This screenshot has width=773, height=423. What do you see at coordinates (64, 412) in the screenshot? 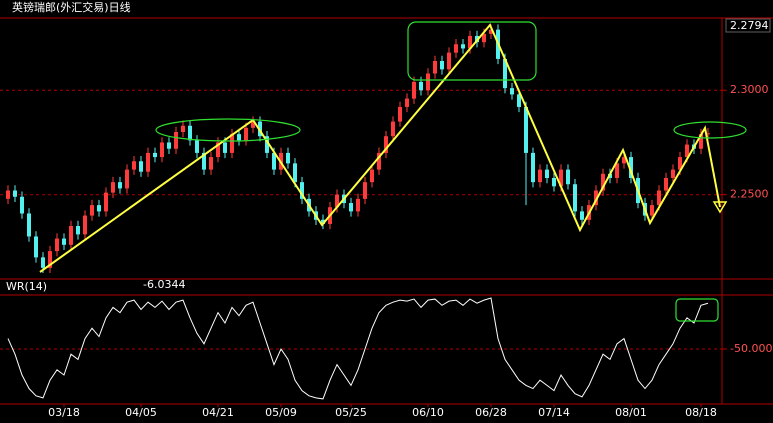
I see `x-tick-label: 03/18` at bounding box center [64, 412].